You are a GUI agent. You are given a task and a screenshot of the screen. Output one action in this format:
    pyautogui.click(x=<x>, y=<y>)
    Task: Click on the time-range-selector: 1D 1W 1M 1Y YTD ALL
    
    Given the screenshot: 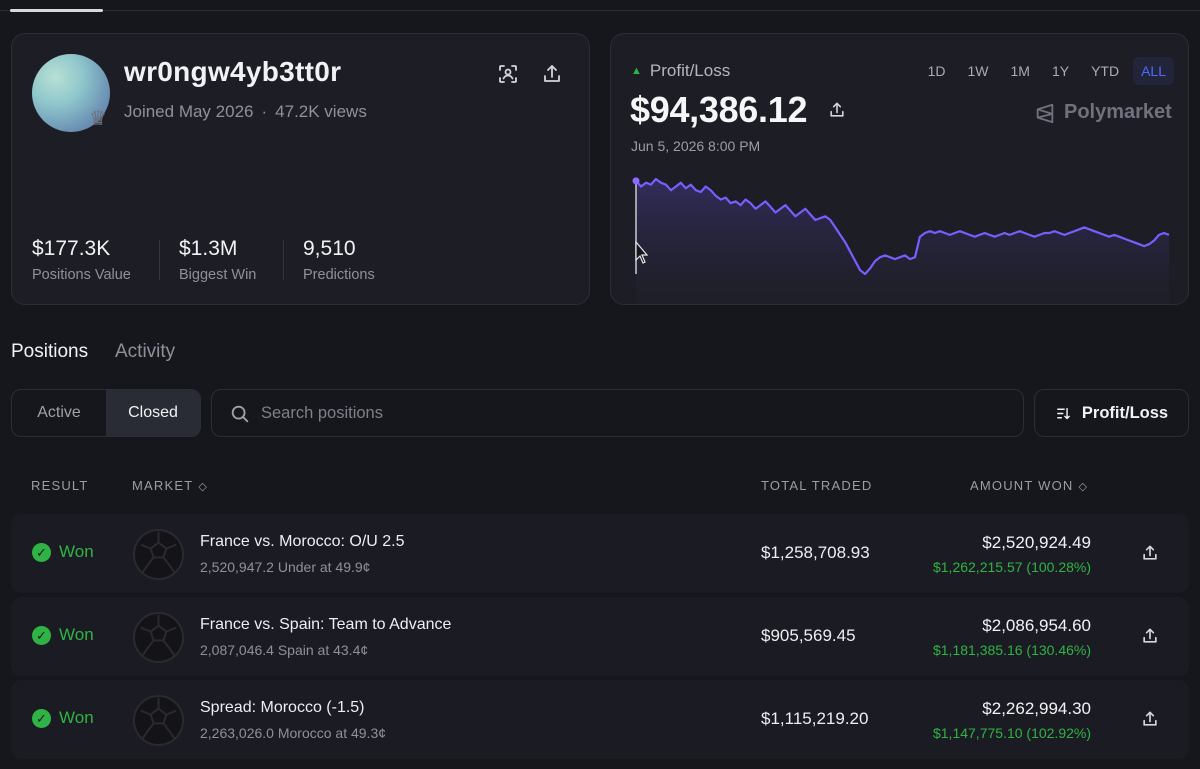 What is the action you would take?
    pyautogui.click(x=1047, y=71)
    